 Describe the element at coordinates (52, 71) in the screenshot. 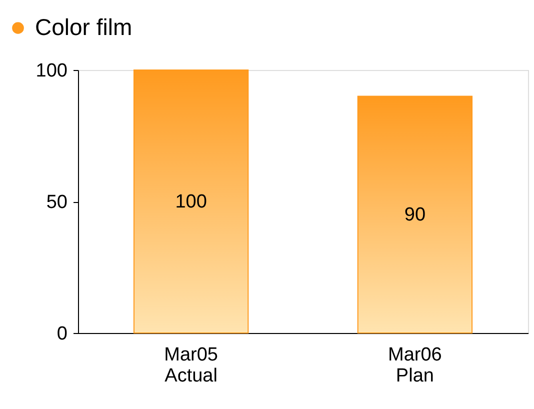

I see `y-tick-label: 100` at that location.